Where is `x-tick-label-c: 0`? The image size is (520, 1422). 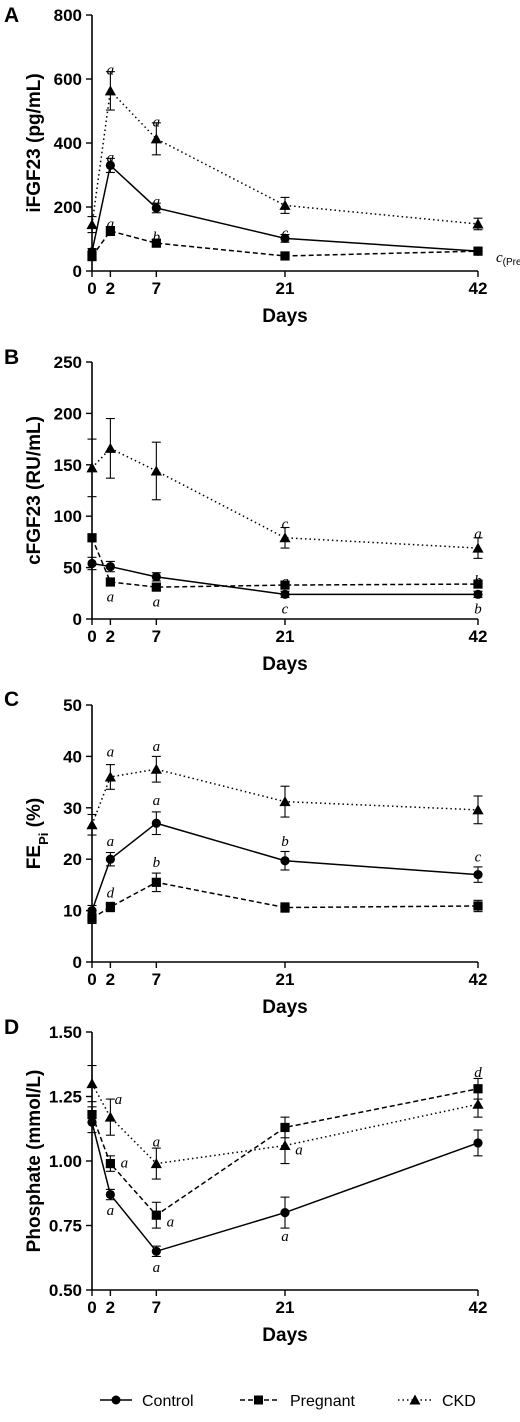
x-tick-label-c: 0 is located at coordinates (91, 979).